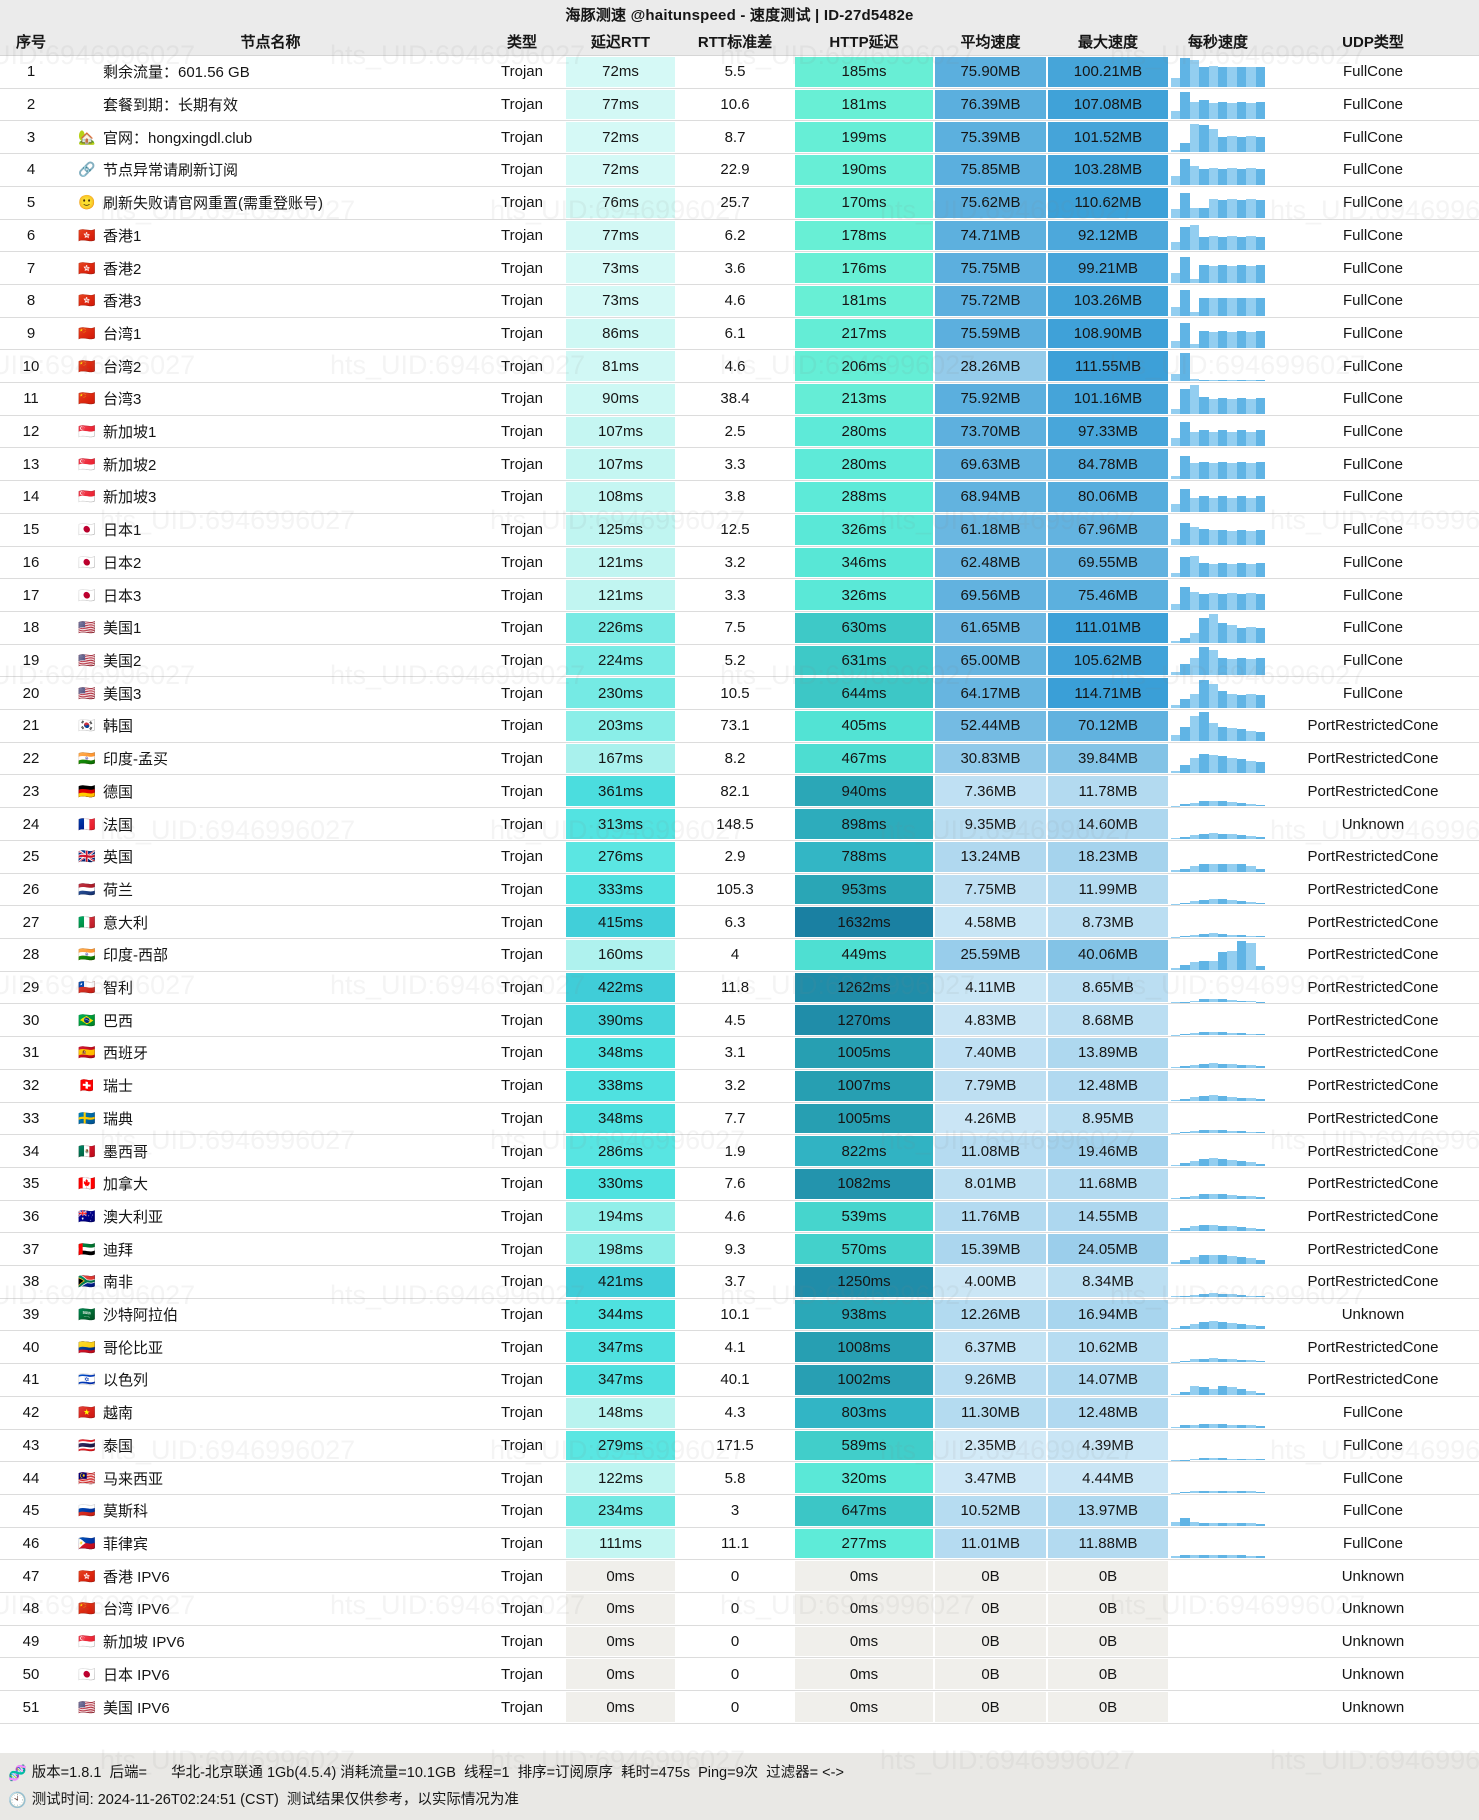  I want to click on cell-max-speed: 0B, so click(1108, 1576).